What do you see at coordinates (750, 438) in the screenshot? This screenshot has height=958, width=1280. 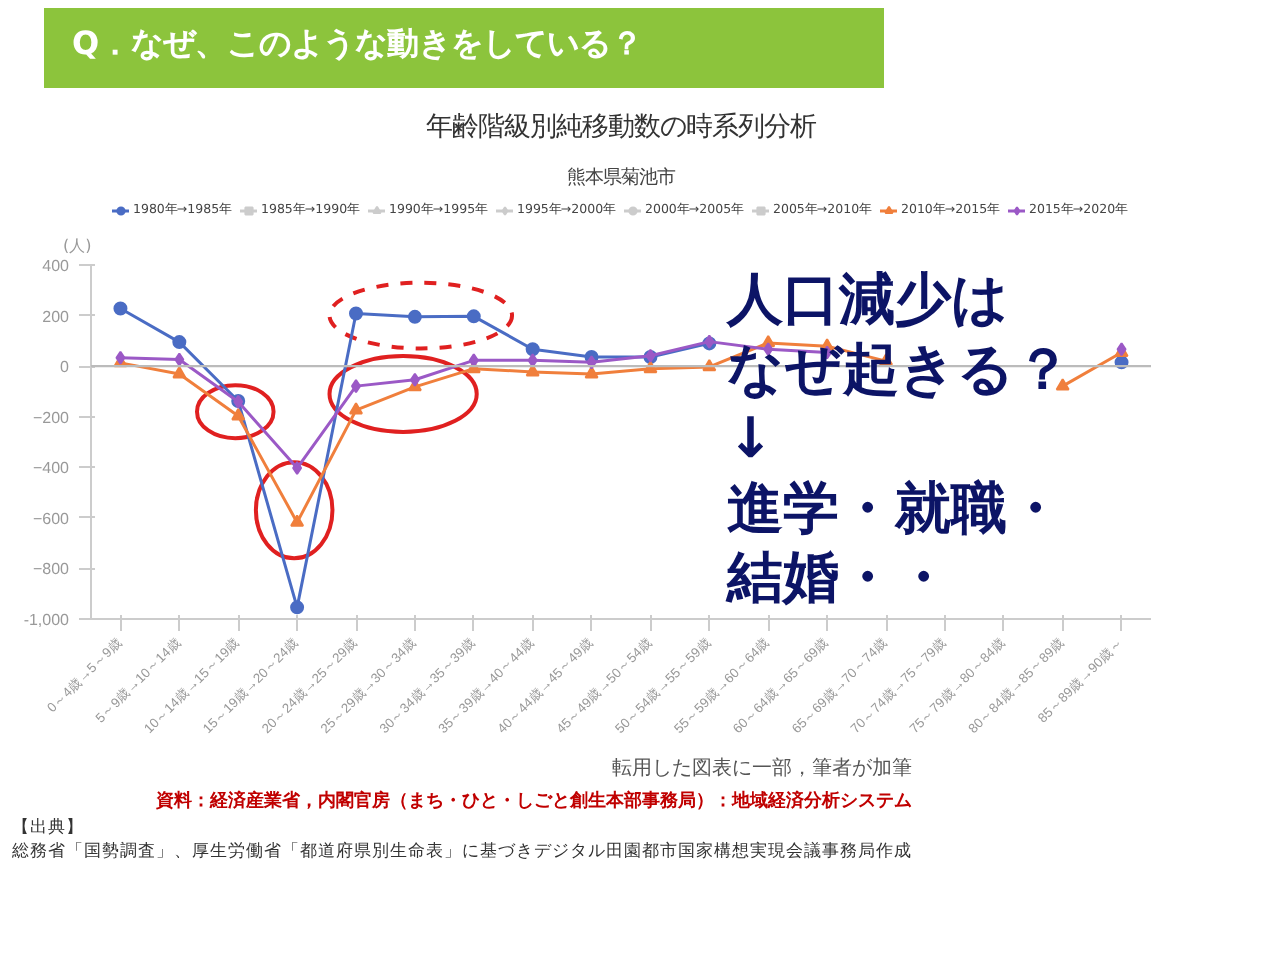 I see `annotation: ↓` at bounding box center [750, 438].